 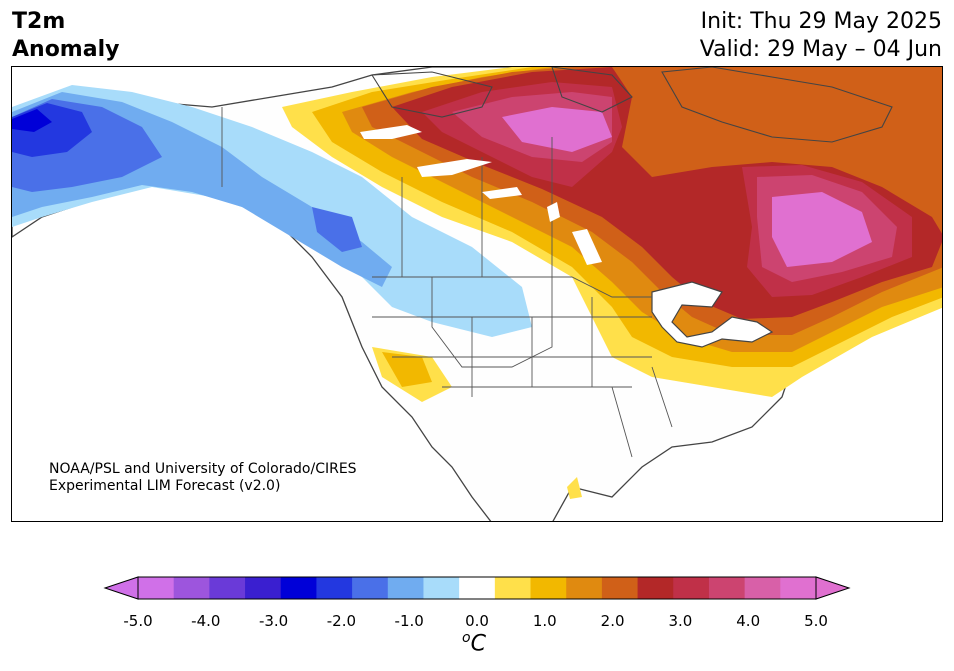 I want to click on units-label: oC, so click(x=474, y=643).